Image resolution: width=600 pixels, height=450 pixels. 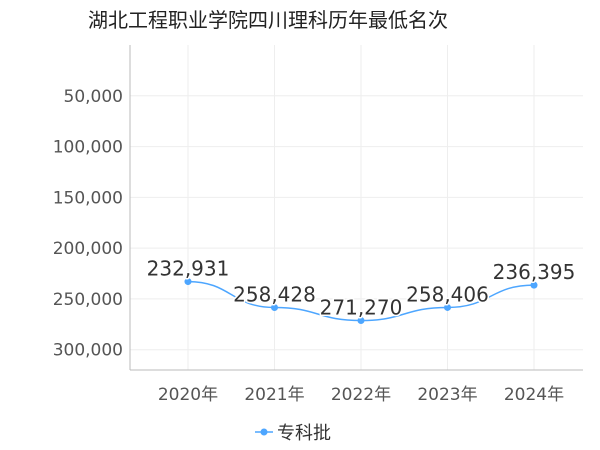 I want to click on y-tick-label: 300,000, so click(x=88, y=351).